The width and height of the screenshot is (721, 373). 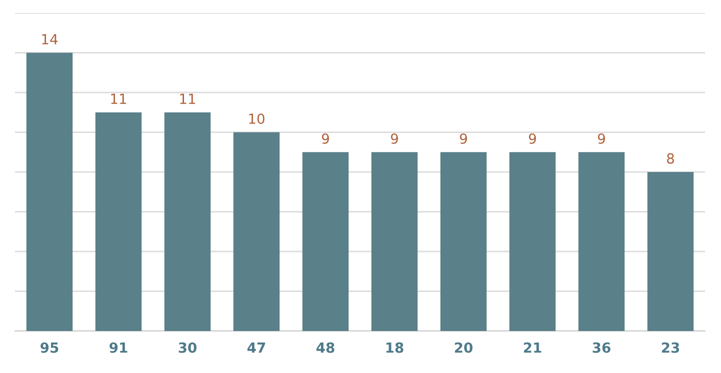 What do you see at coordinates (463, 347) in the screenshot?
I see `x-tick-label: 20` at bounding box center [463, 347].